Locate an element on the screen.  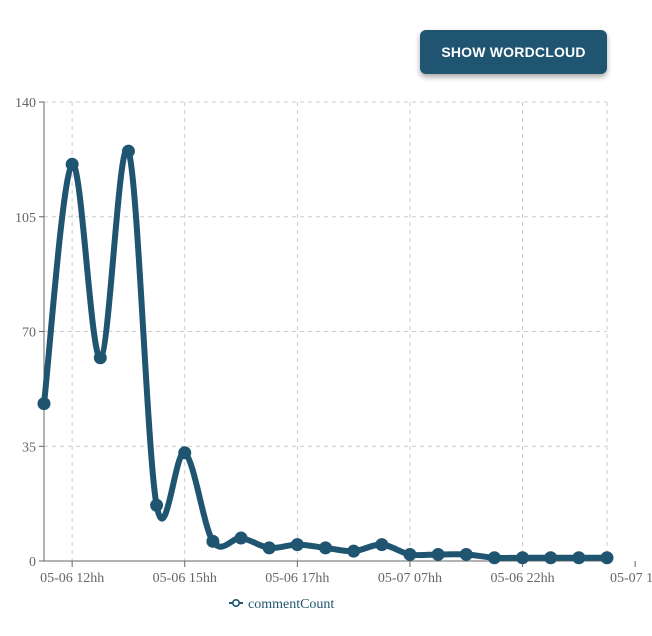
legend: commentCount is located at coordinates (281, 604).